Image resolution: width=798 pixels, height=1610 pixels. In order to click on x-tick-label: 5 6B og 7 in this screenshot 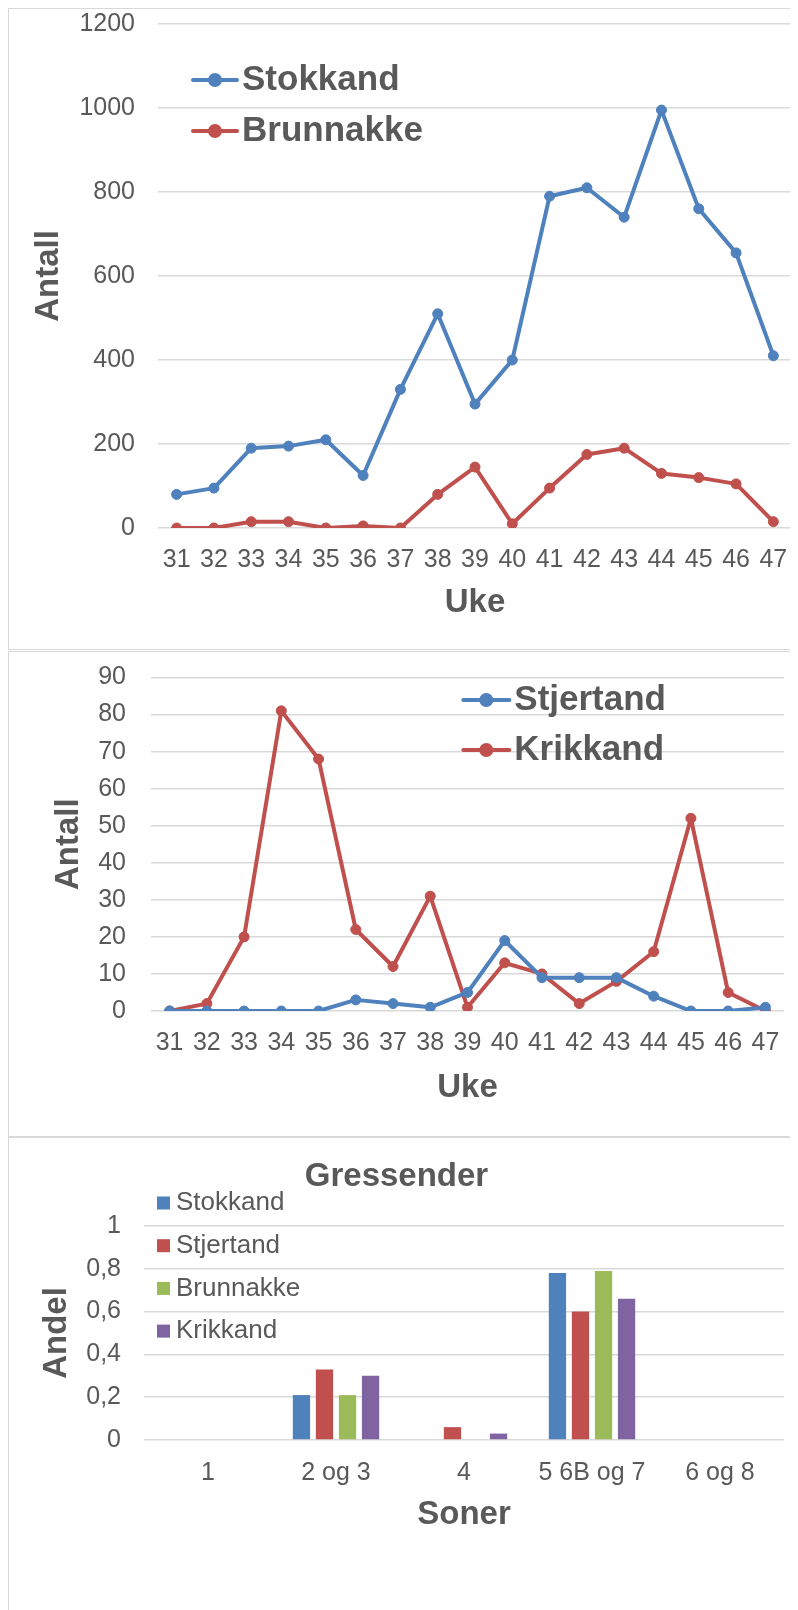, I will do `click(592, 1470)`.